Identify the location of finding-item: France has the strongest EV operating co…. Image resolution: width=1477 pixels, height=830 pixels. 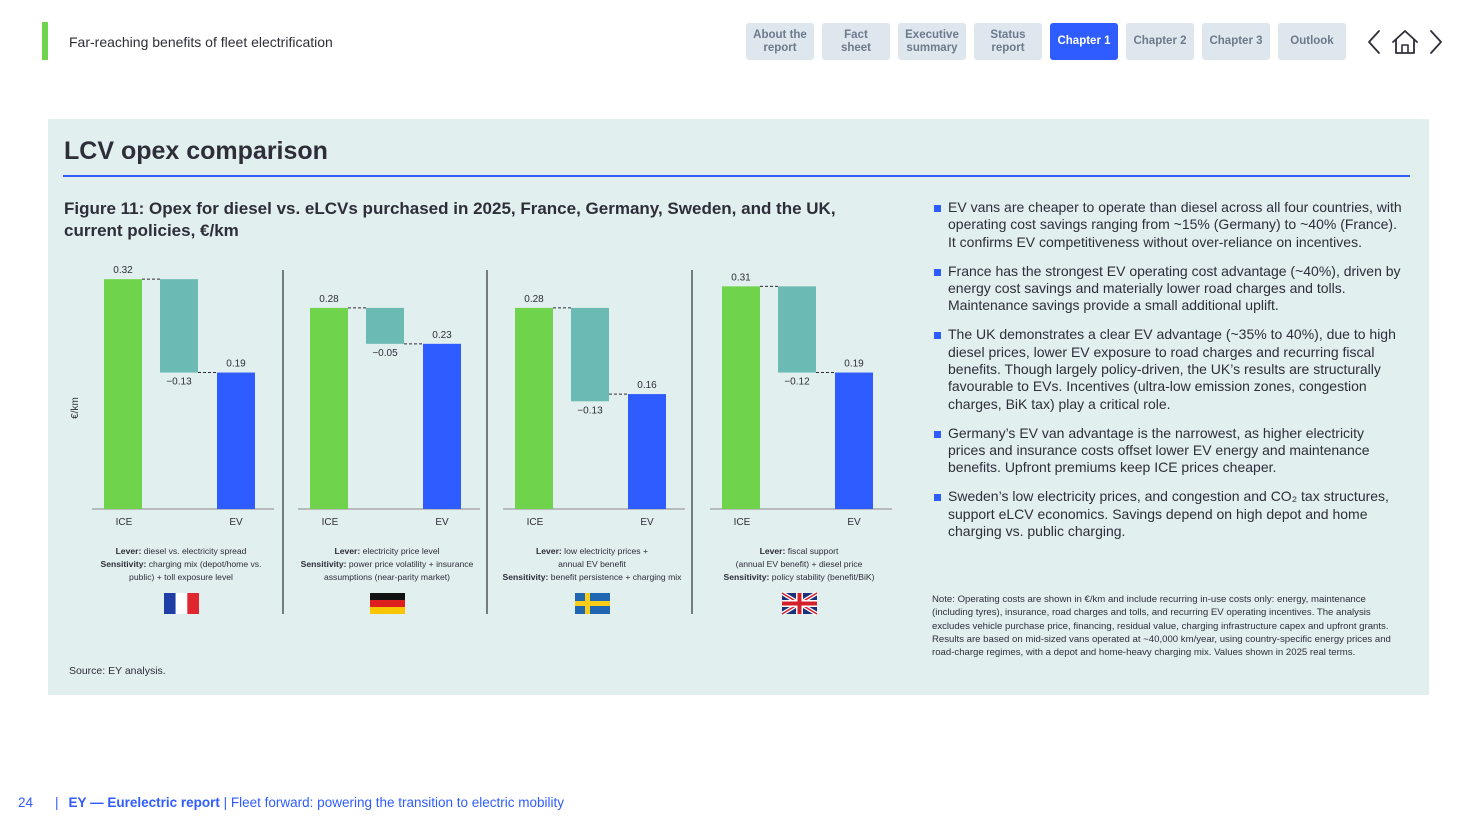
(1167, 289).